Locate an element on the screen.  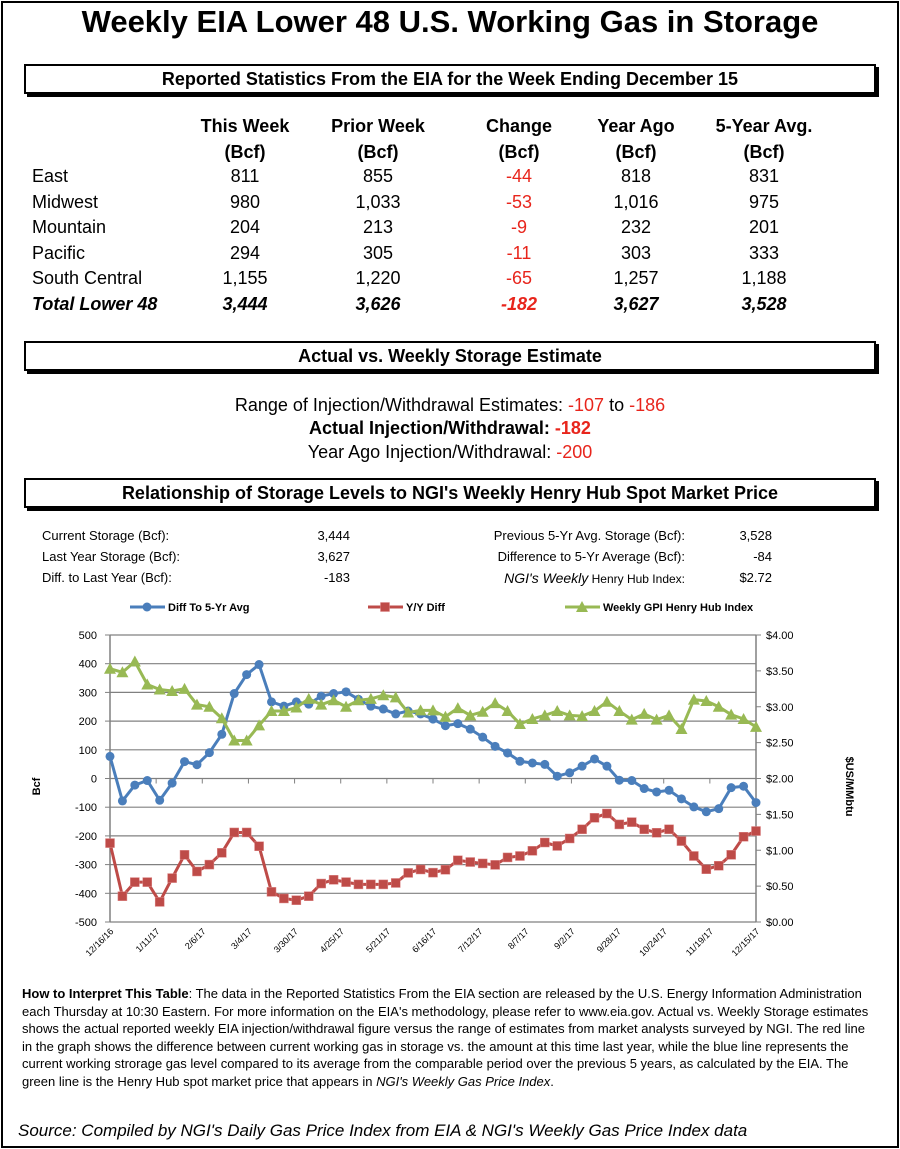
y2-tick-label: $0.50 is located at coordinates (780, 887).